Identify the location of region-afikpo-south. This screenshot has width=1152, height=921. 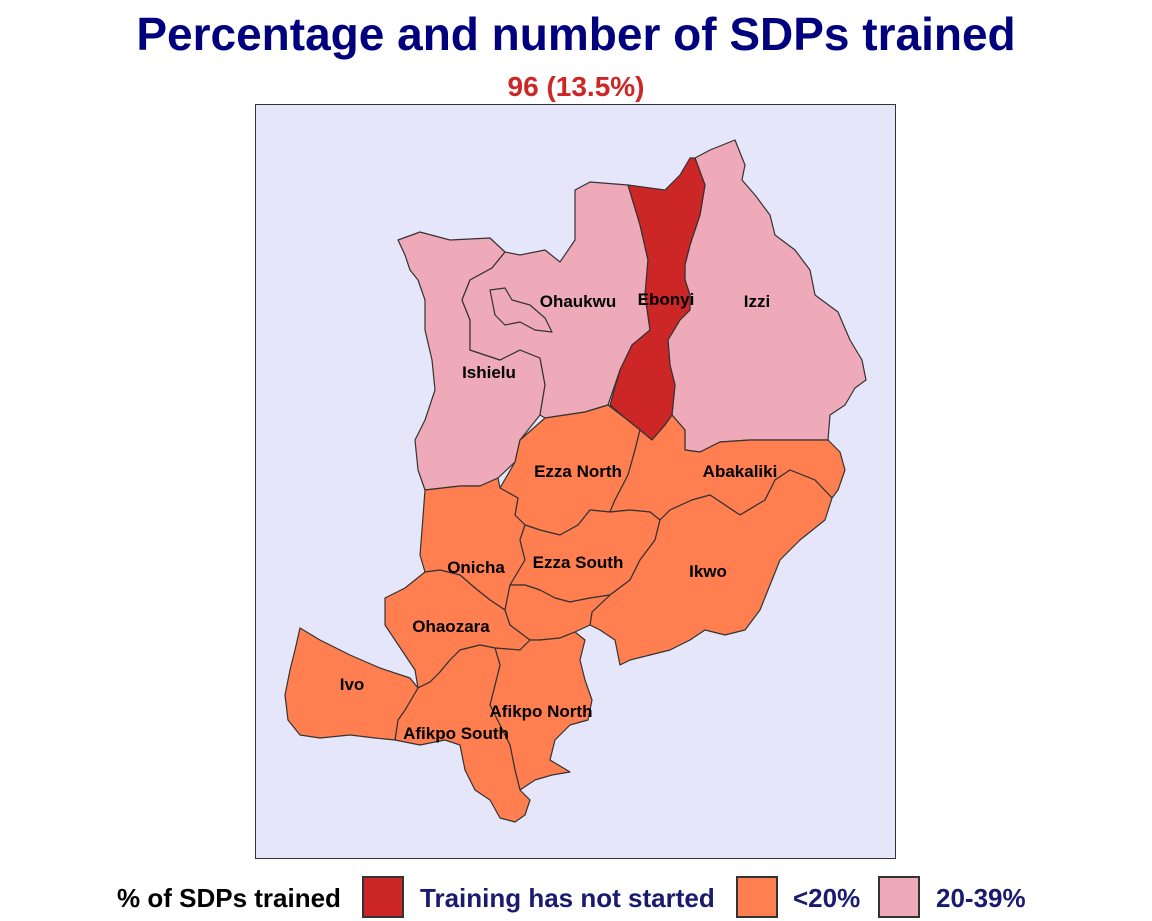
(462, 733).